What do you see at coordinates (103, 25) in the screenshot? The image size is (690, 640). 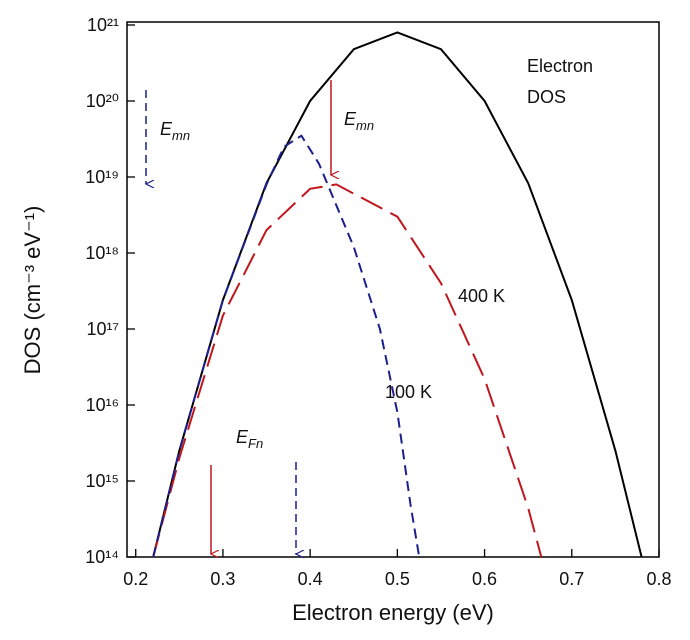 I see `y-tick-label: 10²¹` at bounding box center [103, 25].